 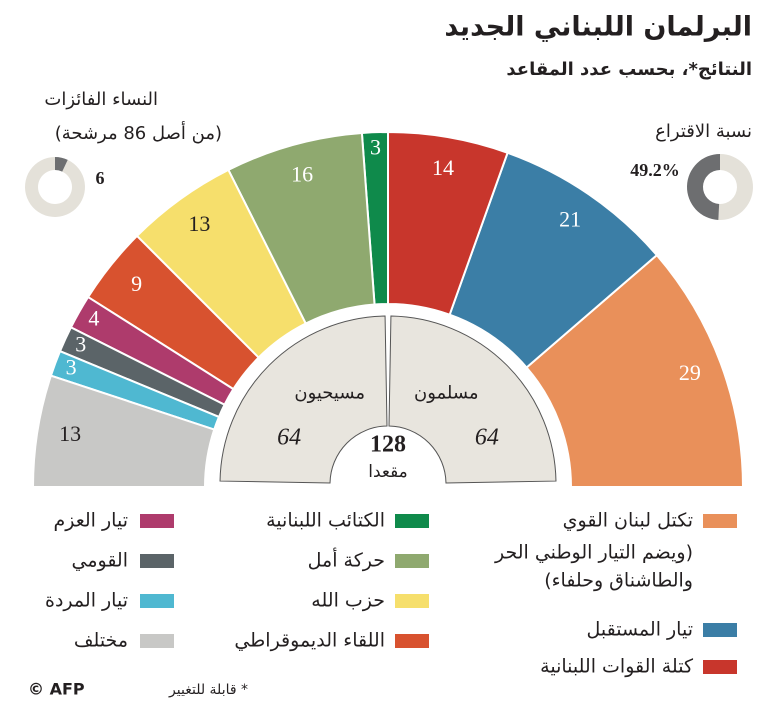 What do you see at coordinates (56, 689) in the screenshot?
I see `credit: © AFP` at bounding box center [56, 689].